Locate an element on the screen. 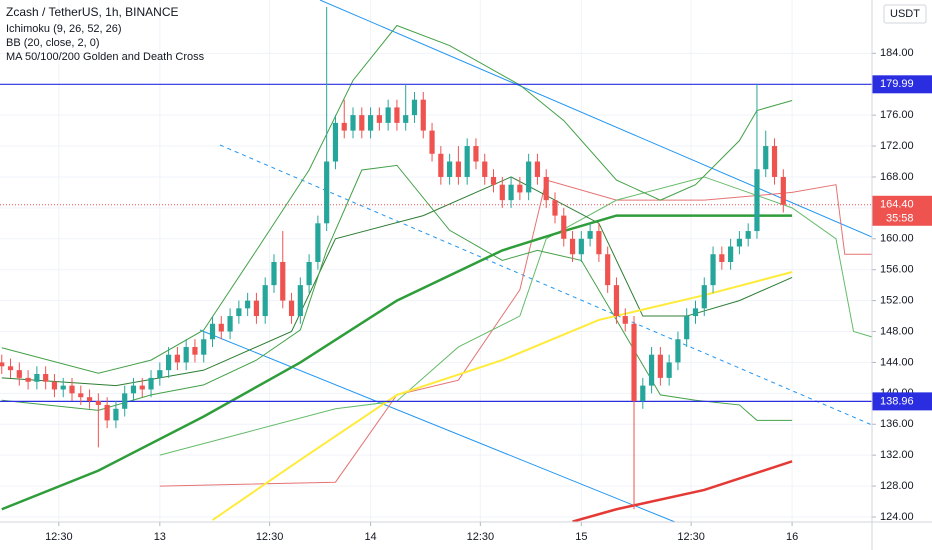 The height and width of the screenshot is (550, 932). y-tick-label: 136.00 is located at coordinates (897, 424).